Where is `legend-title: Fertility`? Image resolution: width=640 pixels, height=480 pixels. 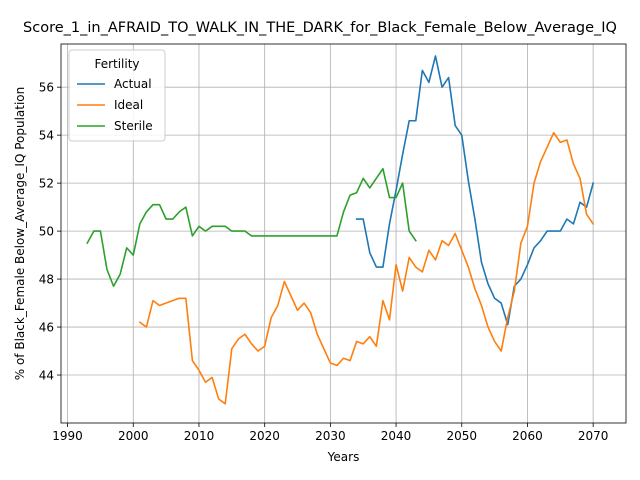
legend-title: Fertility is located at coordinates (116, 64).